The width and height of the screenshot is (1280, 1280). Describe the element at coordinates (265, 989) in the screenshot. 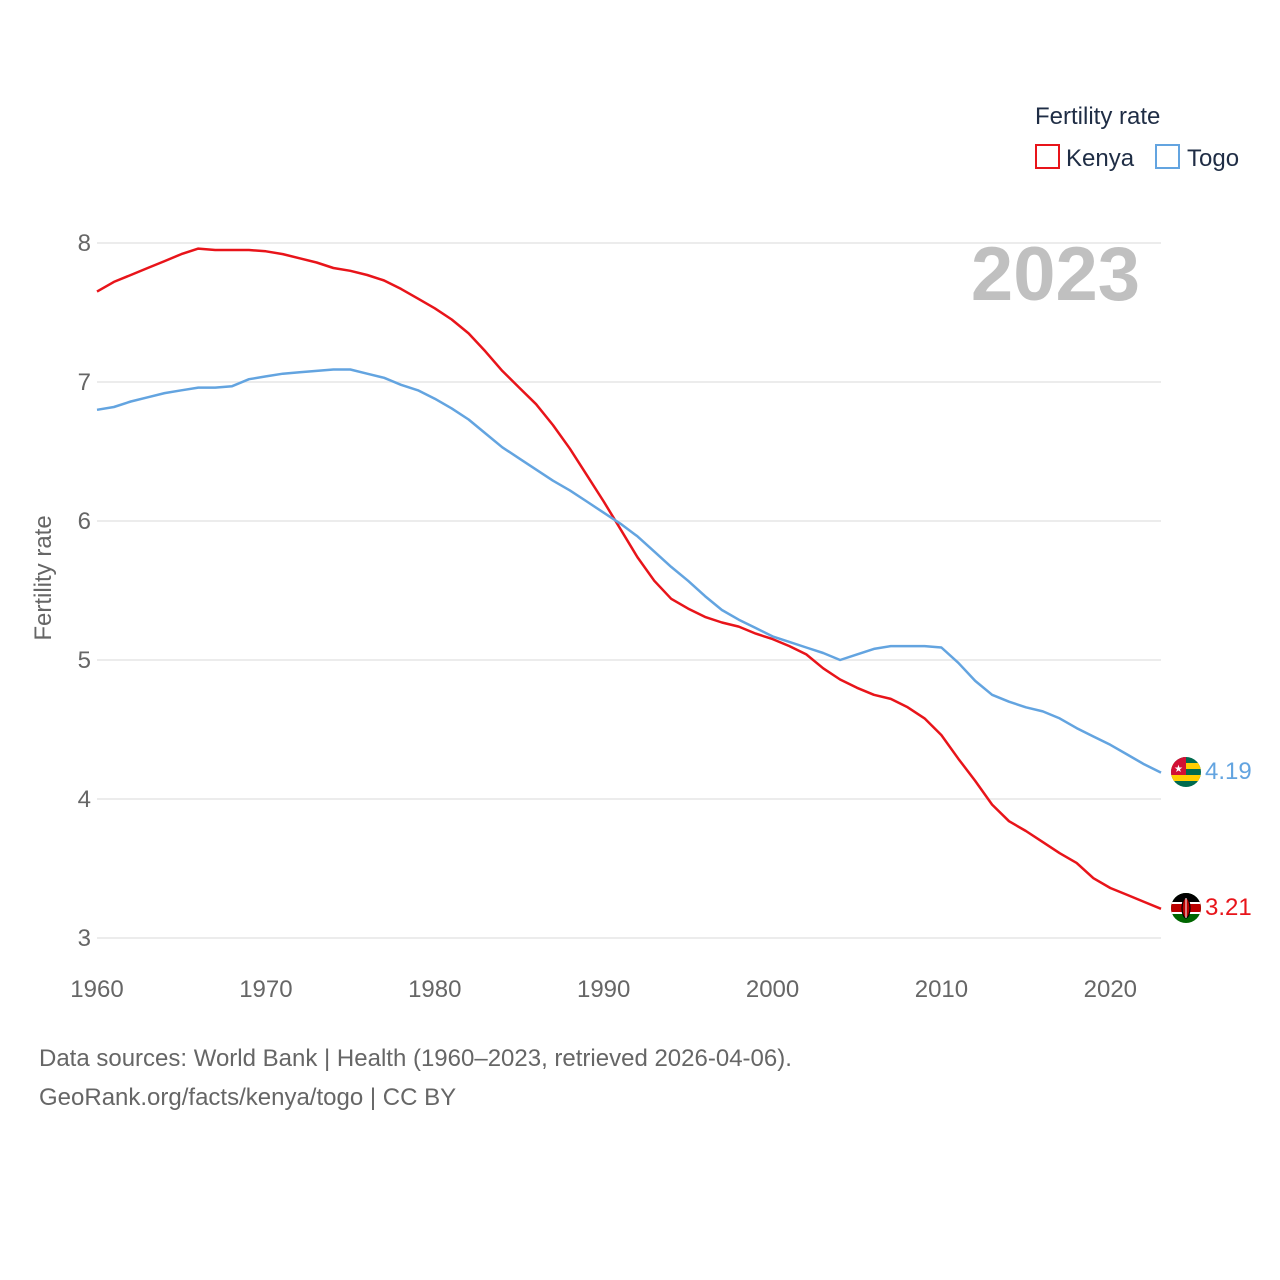

I see `x-tick-label: 1970` at that location.